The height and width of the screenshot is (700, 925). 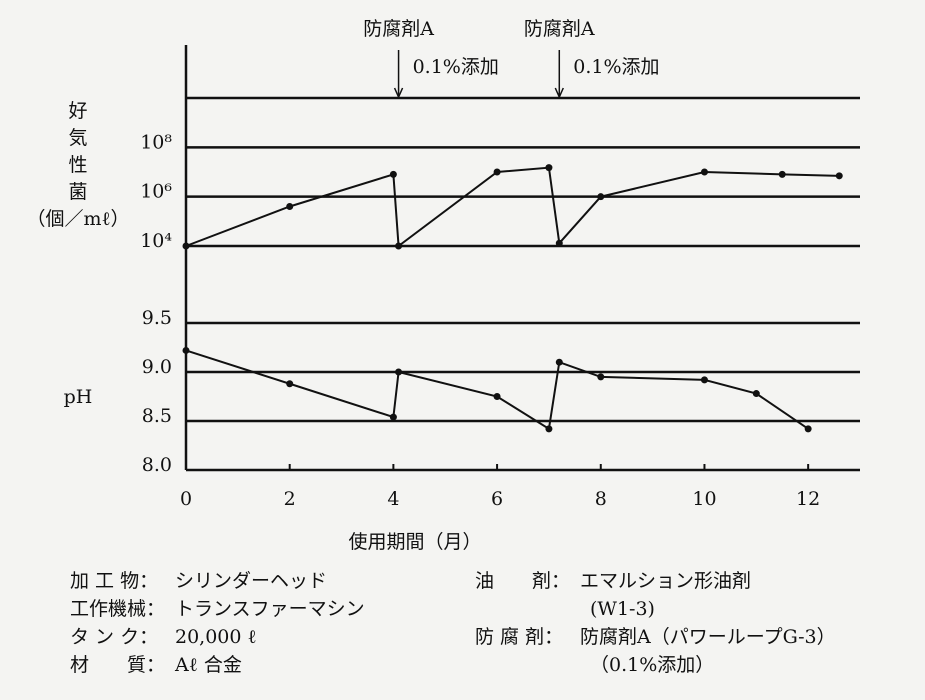 I want to click on y-tick-label: 10⁶, so click(x=156, y=192).